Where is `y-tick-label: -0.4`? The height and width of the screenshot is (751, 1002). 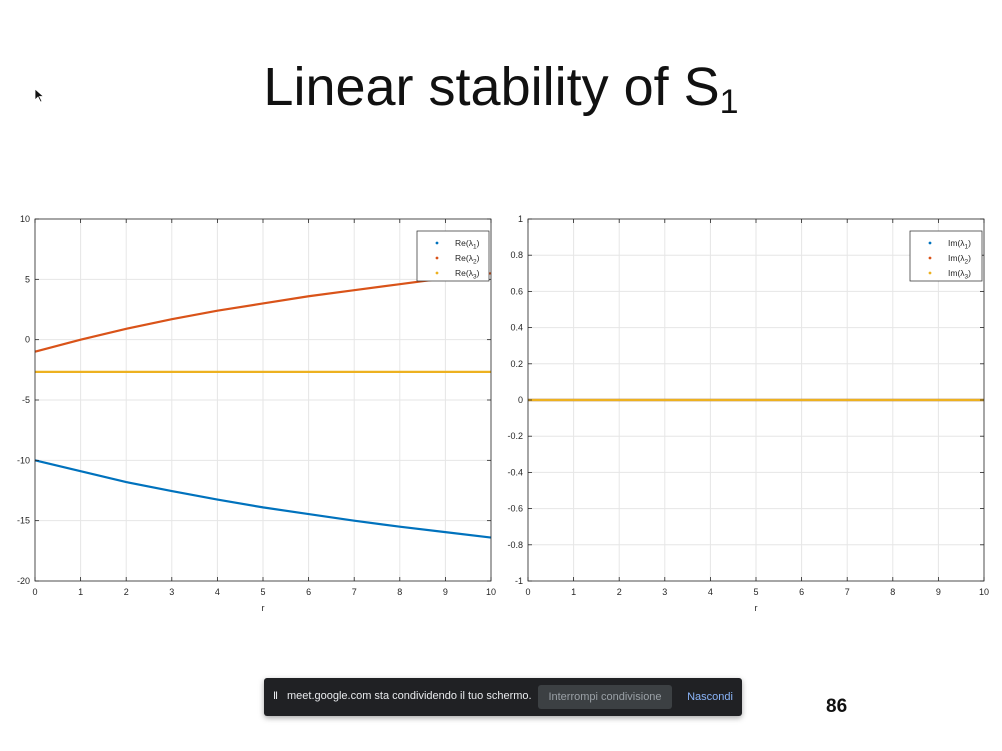 y-tick-label: -0.4 is located at coordinates (515, 472).